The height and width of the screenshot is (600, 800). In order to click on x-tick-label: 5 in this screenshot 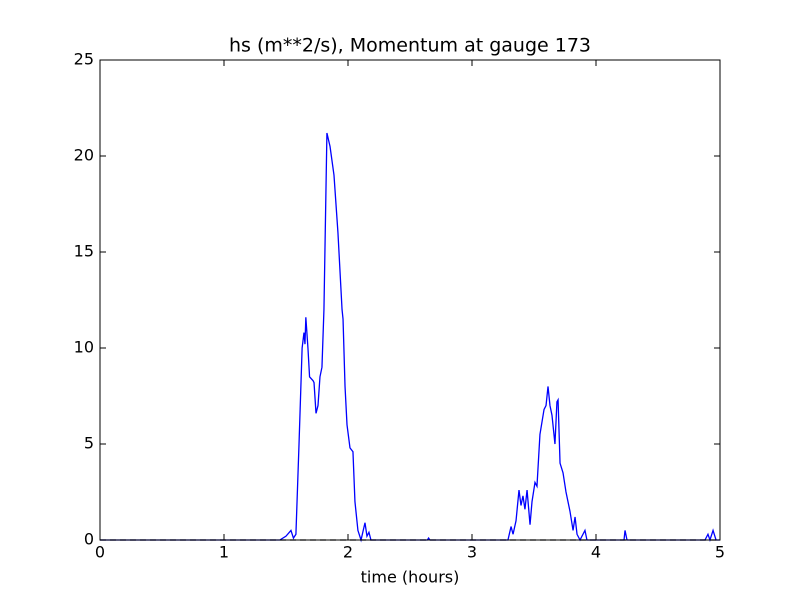, I will do `click(720, 552)`.